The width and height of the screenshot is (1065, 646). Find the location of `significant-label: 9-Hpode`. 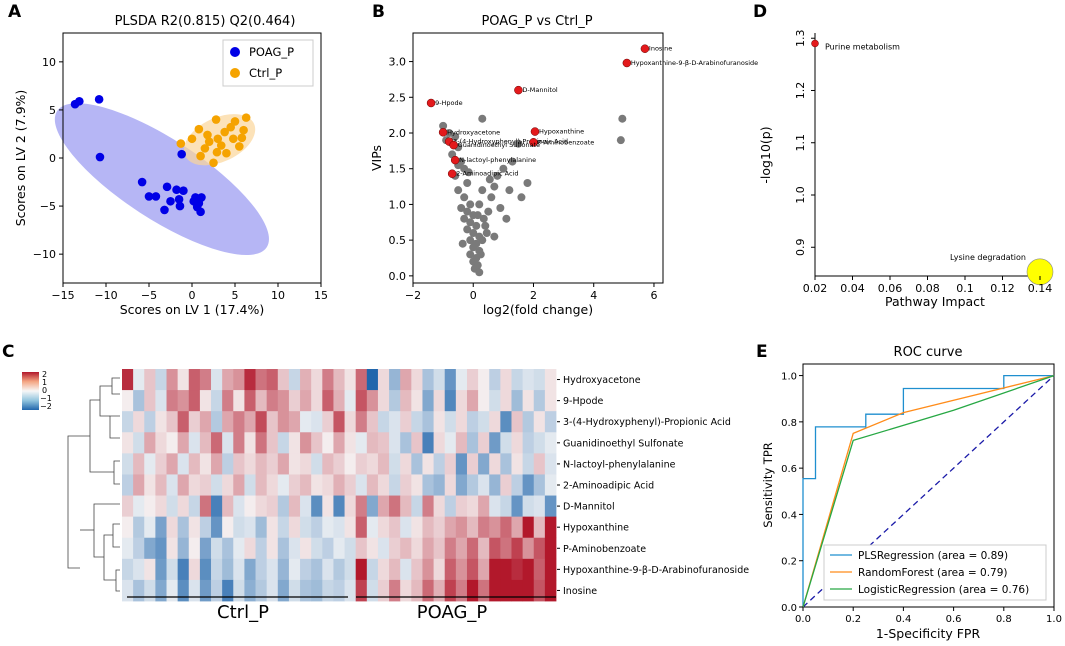

significant-label: 9-Hpode is located at coordinates (449, 103).